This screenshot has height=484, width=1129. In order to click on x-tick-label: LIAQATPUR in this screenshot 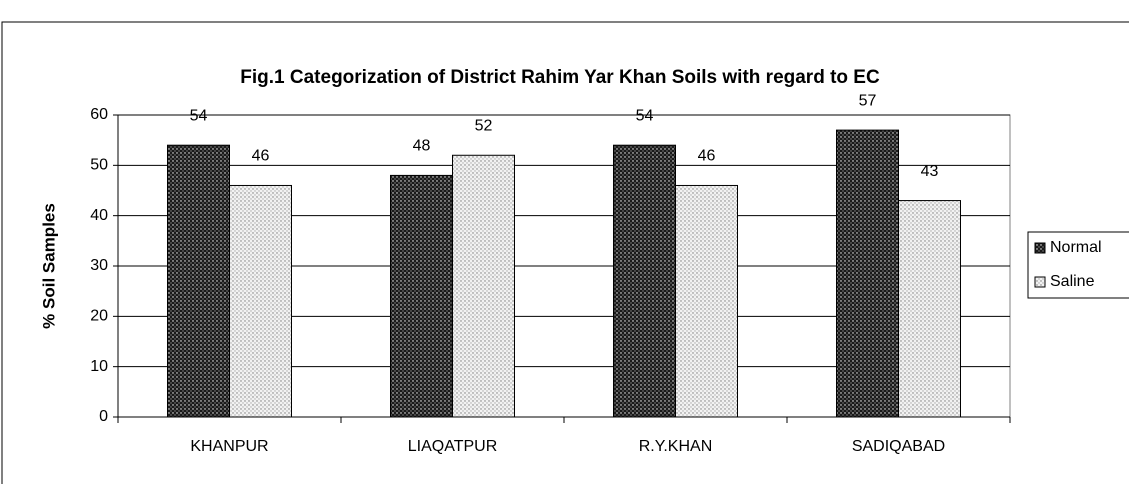, I will do `click(453, 446)`.